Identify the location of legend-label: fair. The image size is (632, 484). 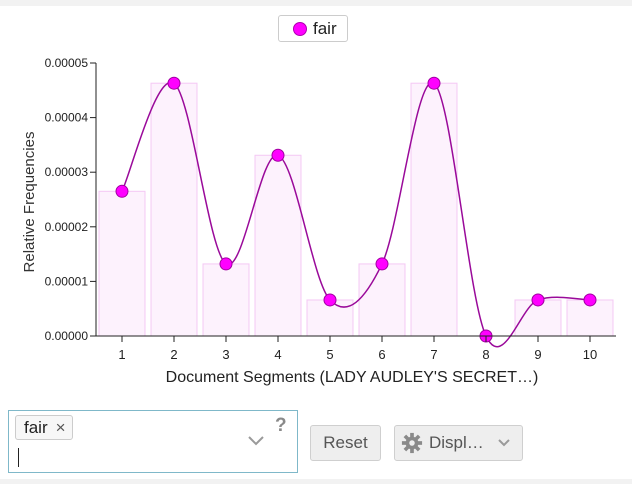
(325, 28).